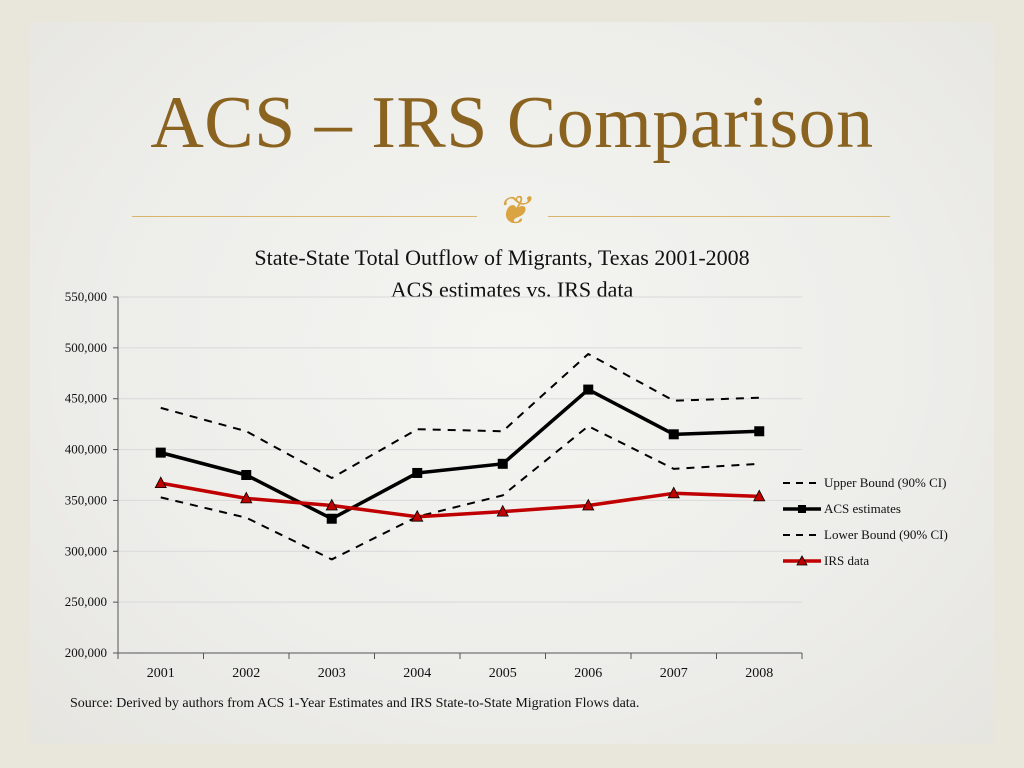  I want to click on lower-bound-90-ci-line, so click(460, 493).